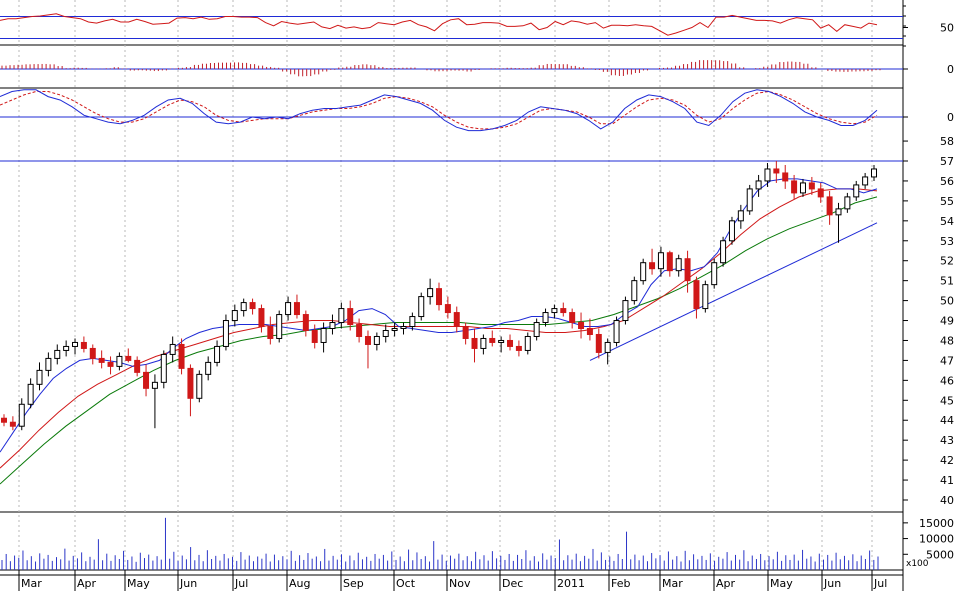 Image resolution: width=959 pixels, height=595 pixels. What do you see at coordinates (781, 583) in the screenshot?
I see `month-label: May` at bounding box center [781, 583].